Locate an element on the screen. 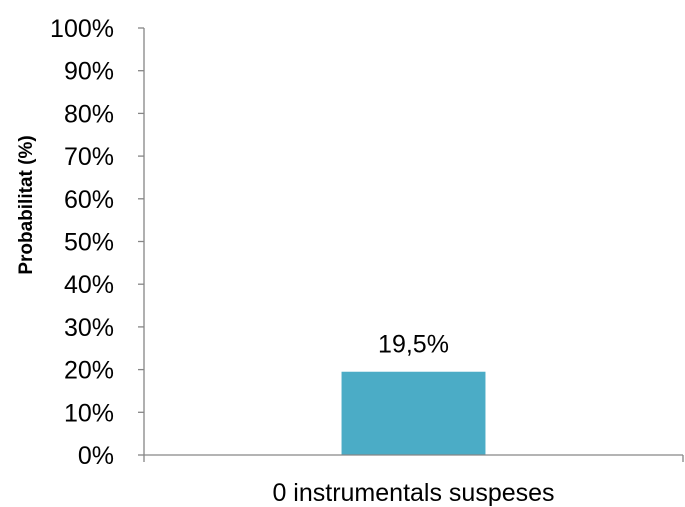 Image resolution: width=685 pixels, height=507 pixels. y-tick-label: 70% is located at coordinates (89, 157).